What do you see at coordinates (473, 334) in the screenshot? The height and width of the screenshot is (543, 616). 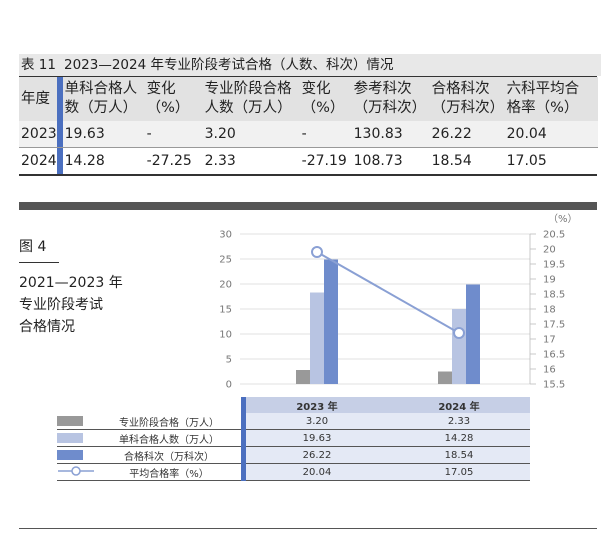 I see `bar-2024年-s2` at bounding box center [473, 334].